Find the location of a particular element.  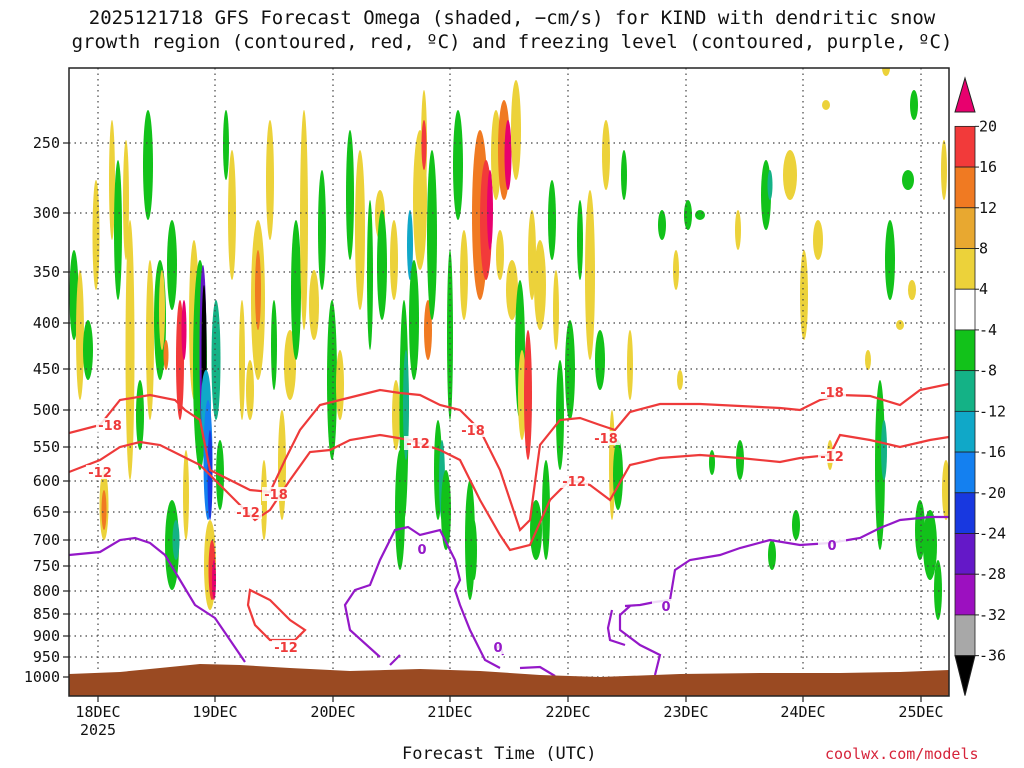

colorbar-label: -4 is located at coordinates (988, 330).